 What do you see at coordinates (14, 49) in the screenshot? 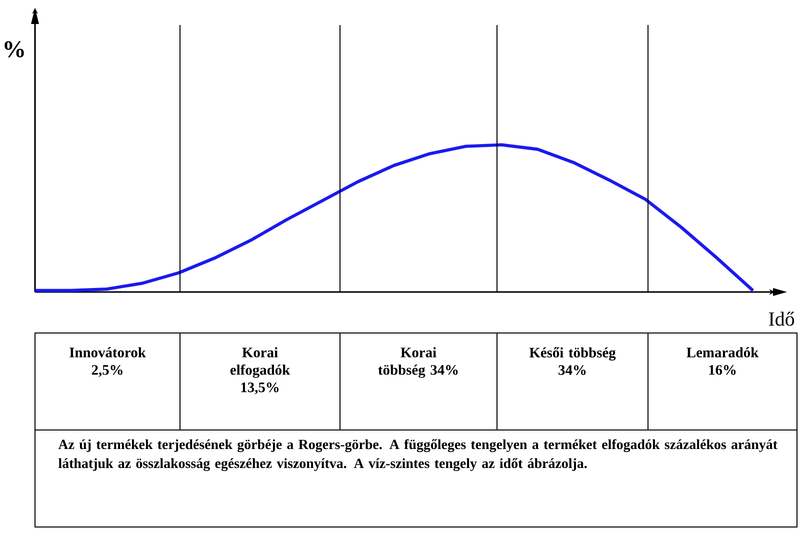
I see `y-axis-title: %` at bounding box center [14, 49].